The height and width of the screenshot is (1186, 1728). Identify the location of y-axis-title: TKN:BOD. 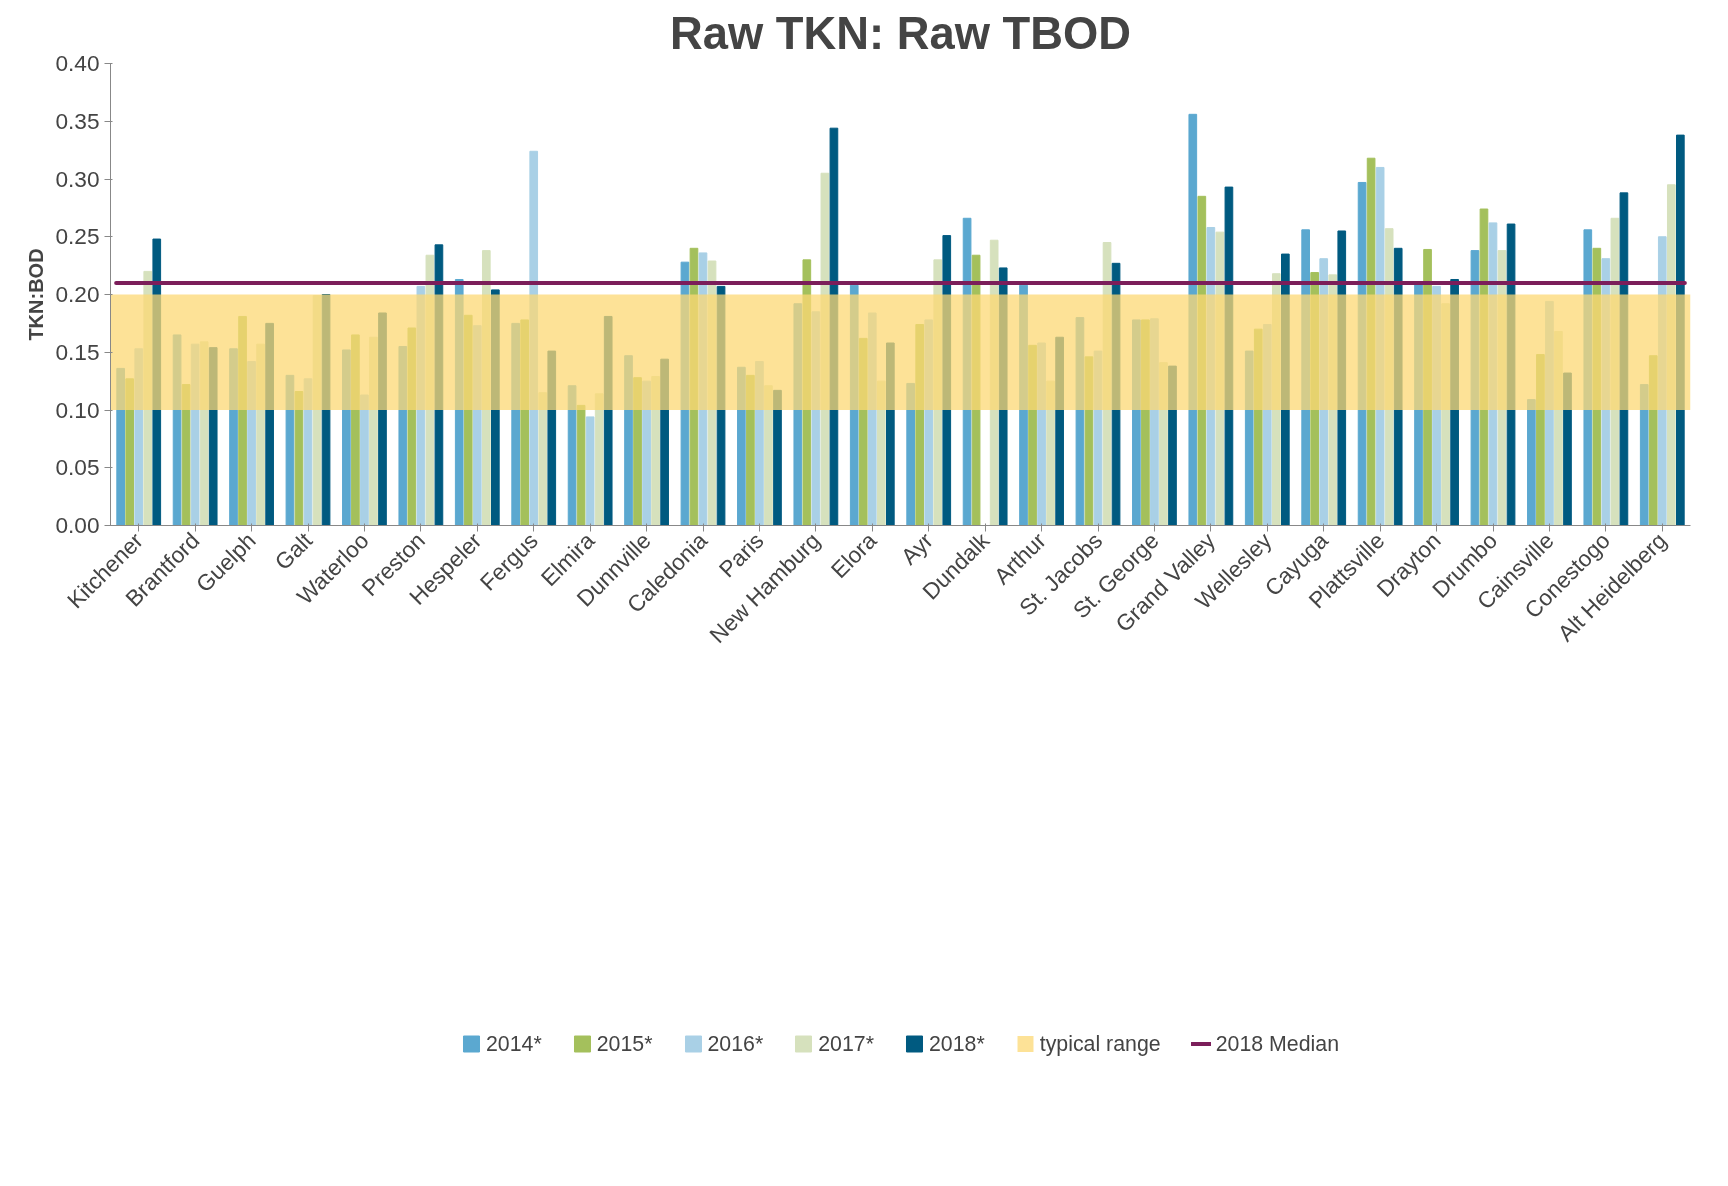
(36, 294).